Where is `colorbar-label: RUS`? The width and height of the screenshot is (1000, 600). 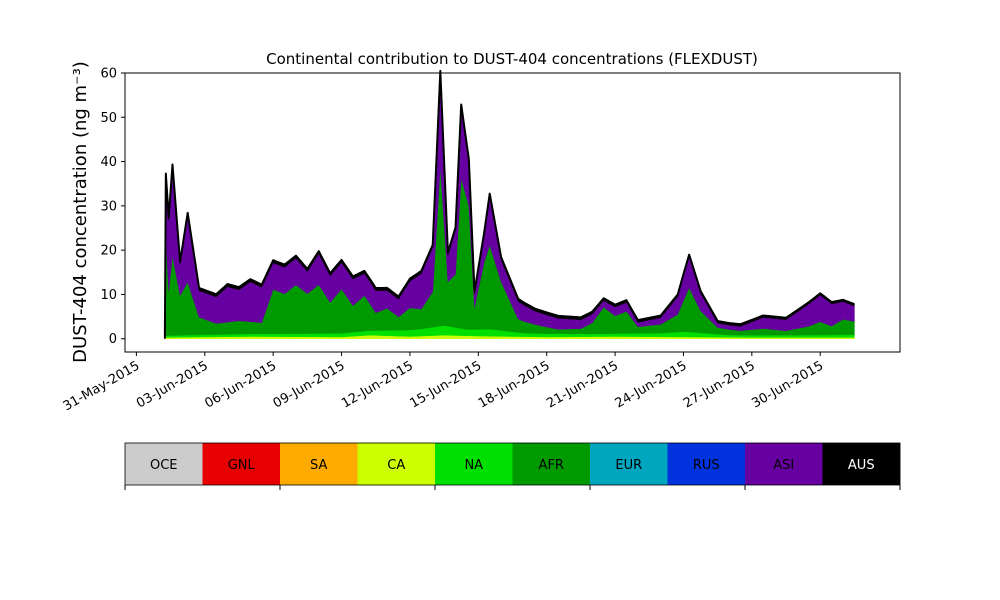 colorbar-label: RUS is located at coordinates (706, 465).